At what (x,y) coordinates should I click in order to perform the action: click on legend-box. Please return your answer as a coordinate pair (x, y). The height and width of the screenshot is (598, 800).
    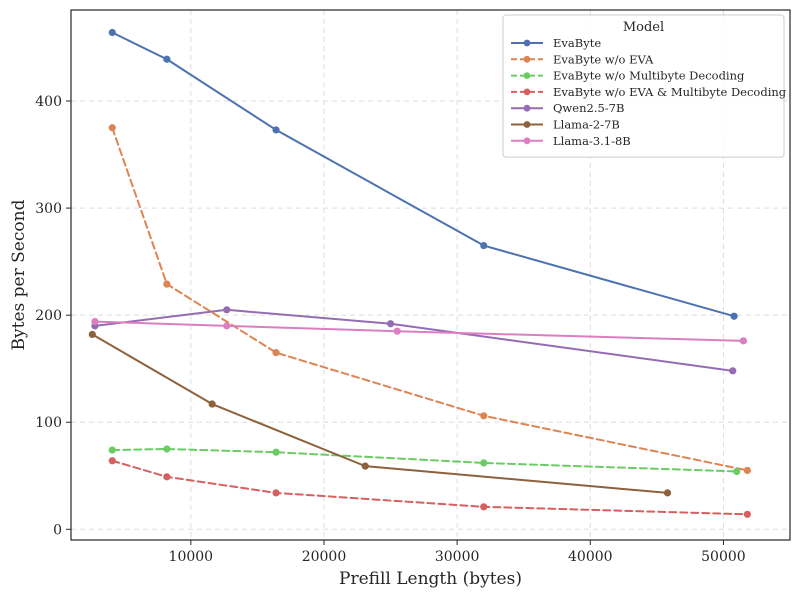
    Looking at the image, I should click on (643, 86).